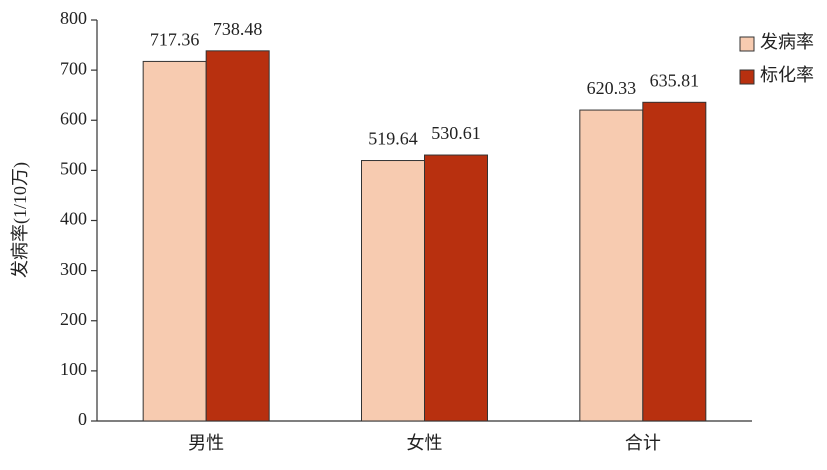 The width and height of the screenshot is (827, 470). I want to click on y-tick-label: 700, so click(73, 68).